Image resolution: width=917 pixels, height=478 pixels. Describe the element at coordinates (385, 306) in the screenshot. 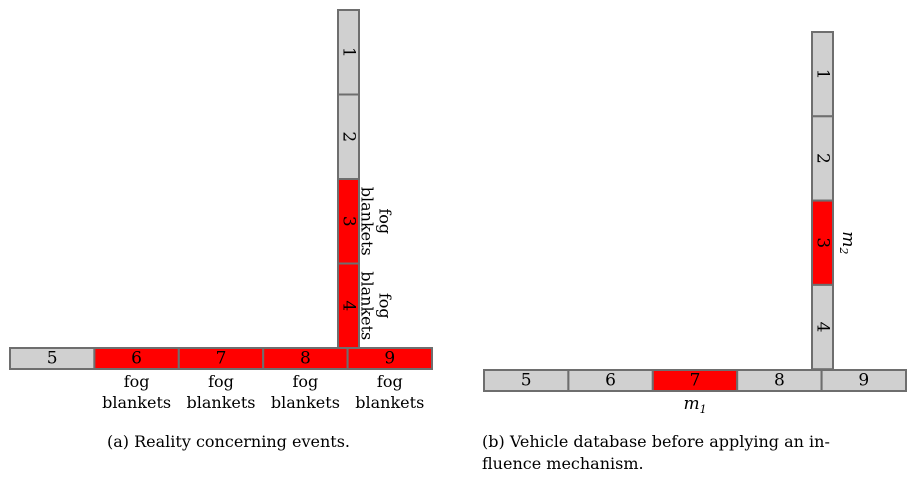

I see `a-annotation-fog-4: fog` at that location.